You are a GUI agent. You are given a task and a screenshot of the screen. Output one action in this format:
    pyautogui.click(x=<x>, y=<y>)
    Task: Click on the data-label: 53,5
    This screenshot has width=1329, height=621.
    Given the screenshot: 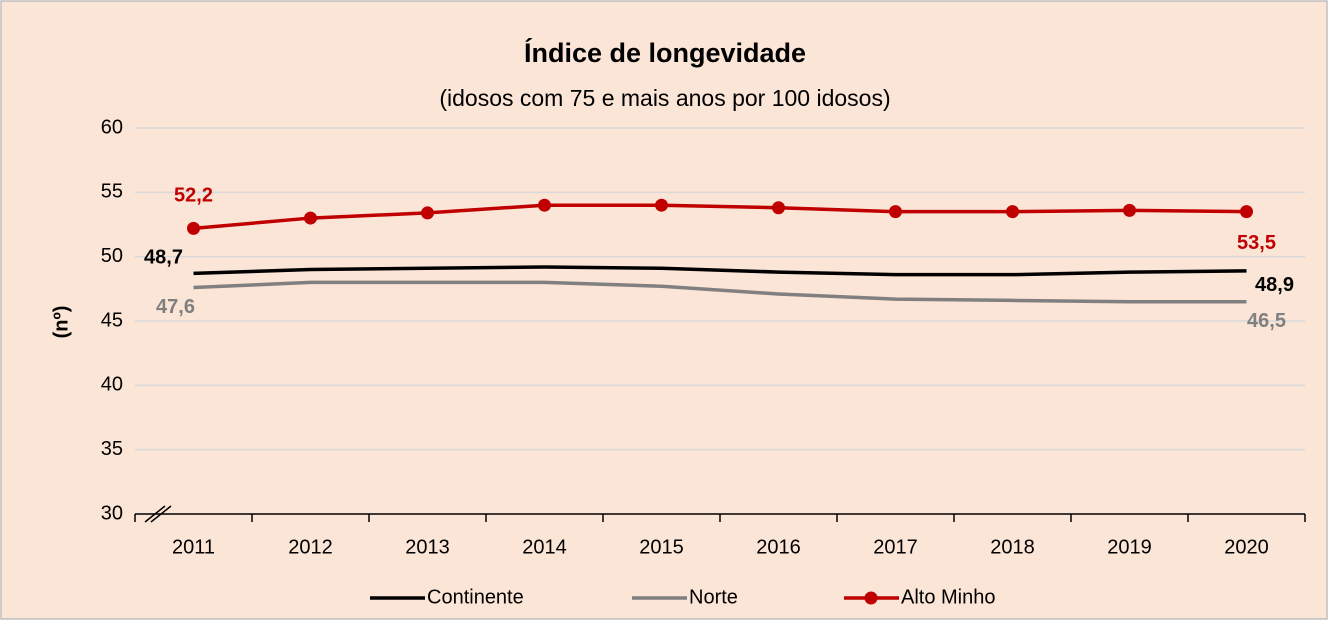 What is the action you would take?
    pyautogui.click(x=1256, y=243)
    